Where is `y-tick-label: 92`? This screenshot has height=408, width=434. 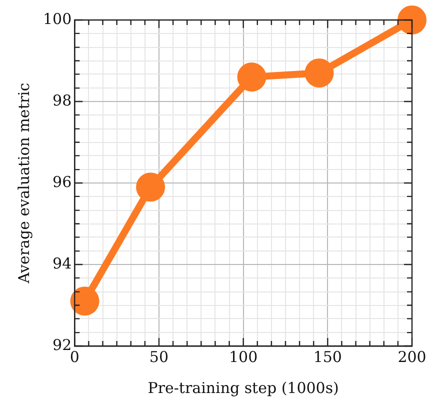 y-tick-label: 92 is located at coordinates (62, 345).